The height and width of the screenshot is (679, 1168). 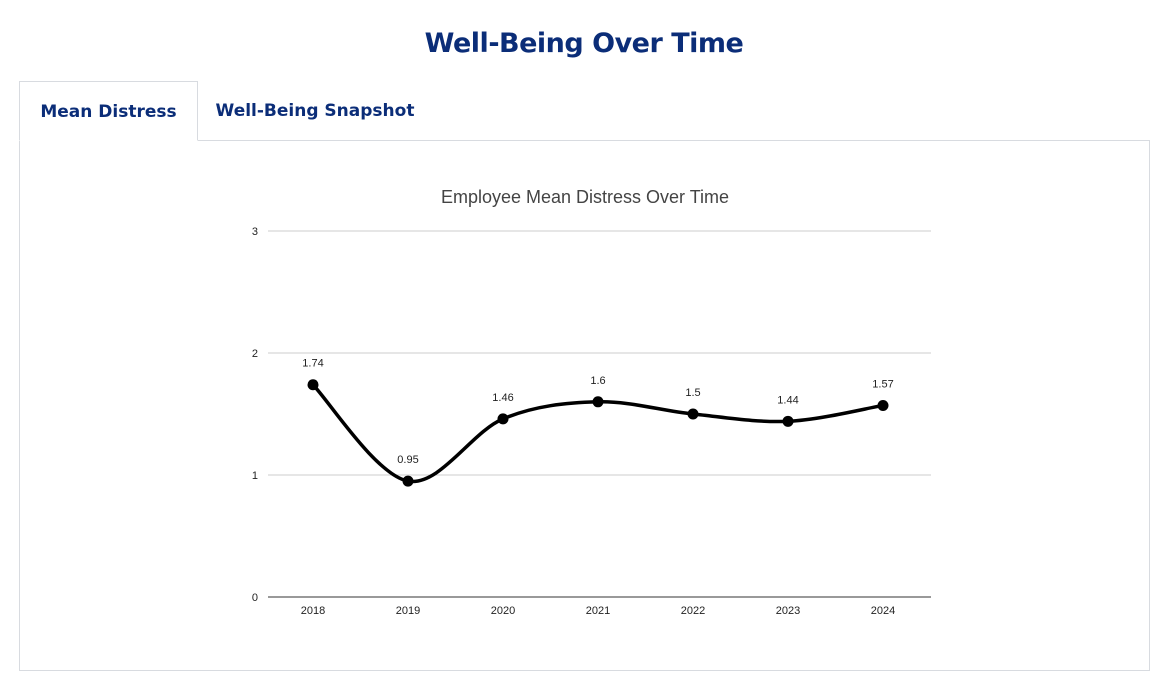 What do you see at coordinates (883, 611) in the screenshot?
I see `x-tick-label: 2024` at bounding box center [883, 611].